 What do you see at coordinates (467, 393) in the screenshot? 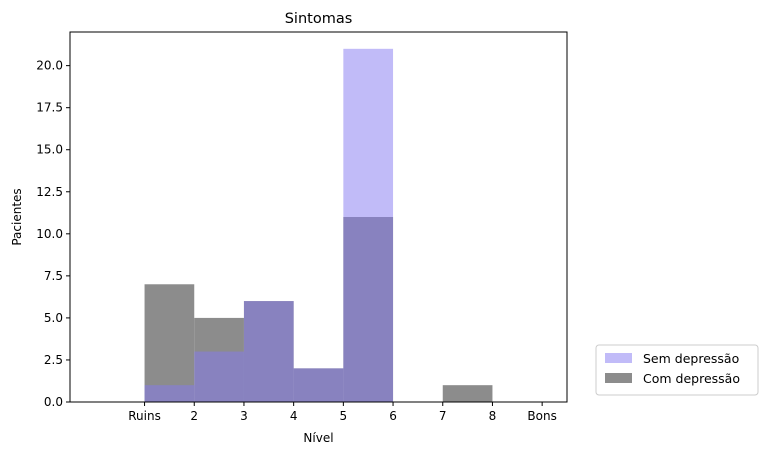
I see `bar-com-depressão-7-8` at bounding box center [467, 393].